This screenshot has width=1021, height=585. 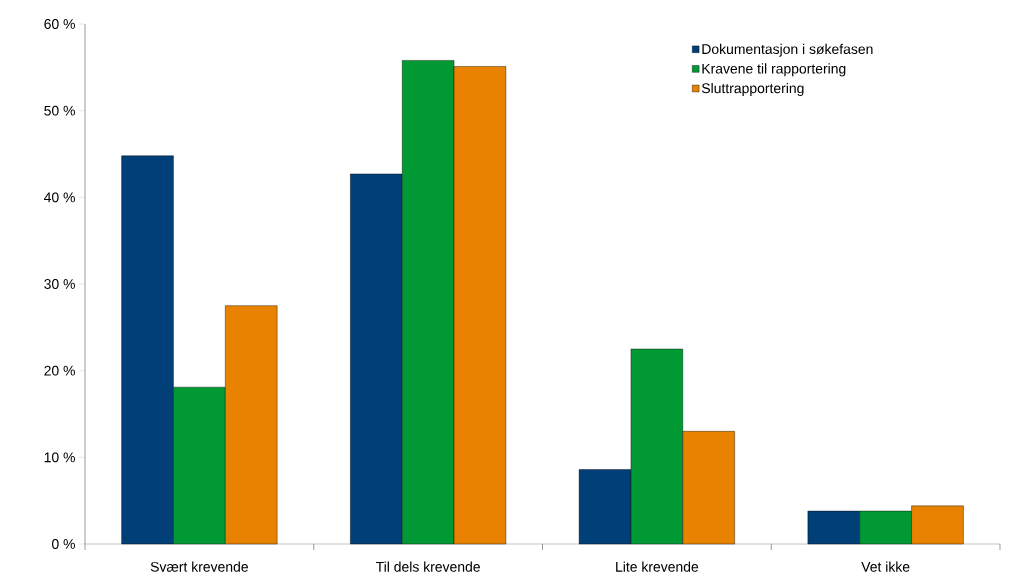 I want to click on y-tick-label: 60 %, so click(x=59, y=24).